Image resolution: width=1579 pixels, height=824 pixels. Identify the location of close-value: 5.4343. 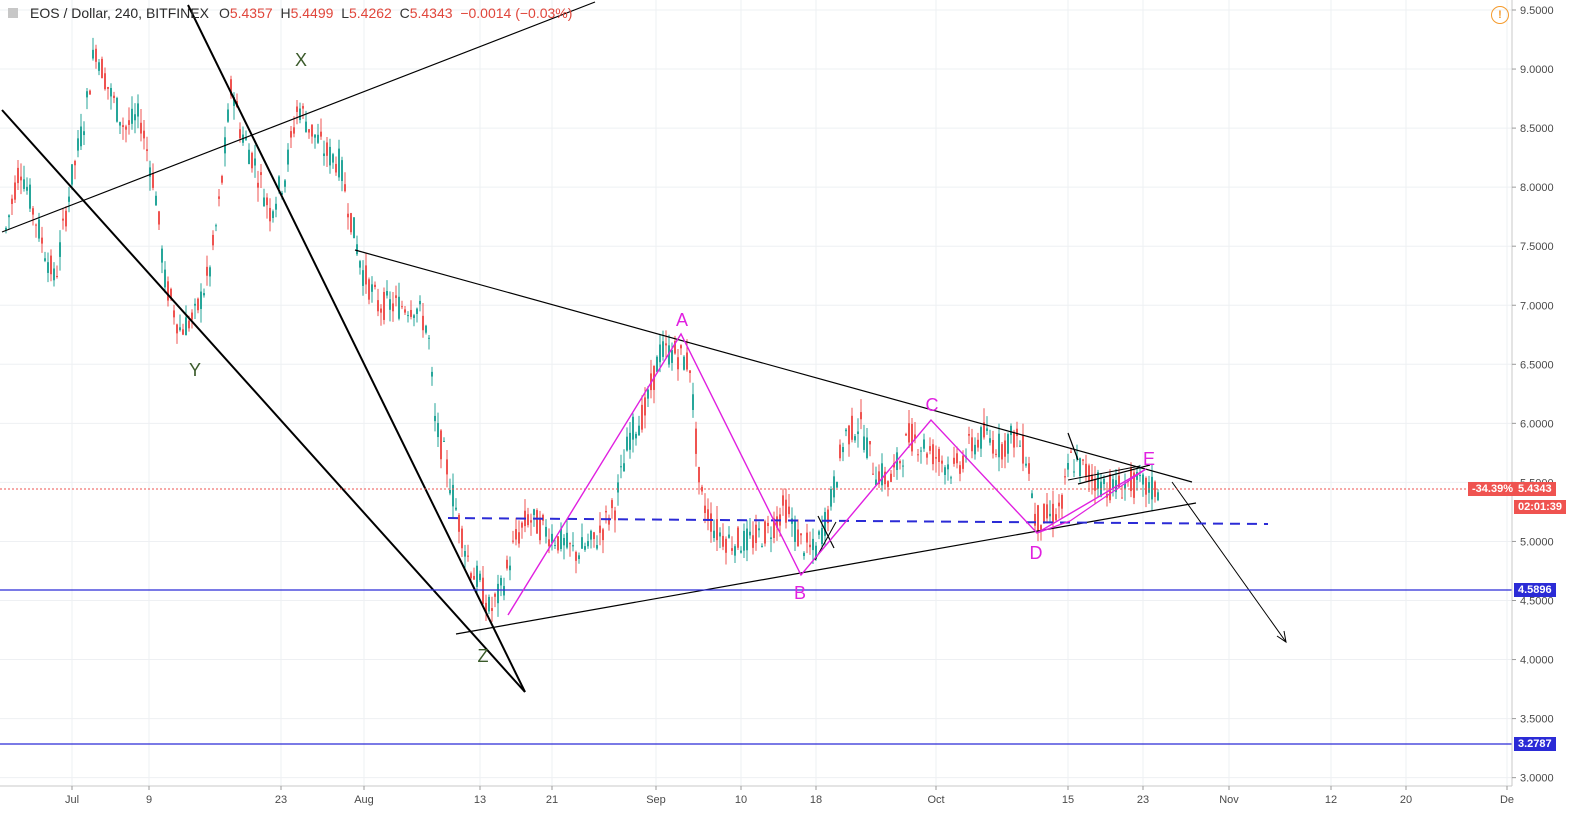
(431, 13).